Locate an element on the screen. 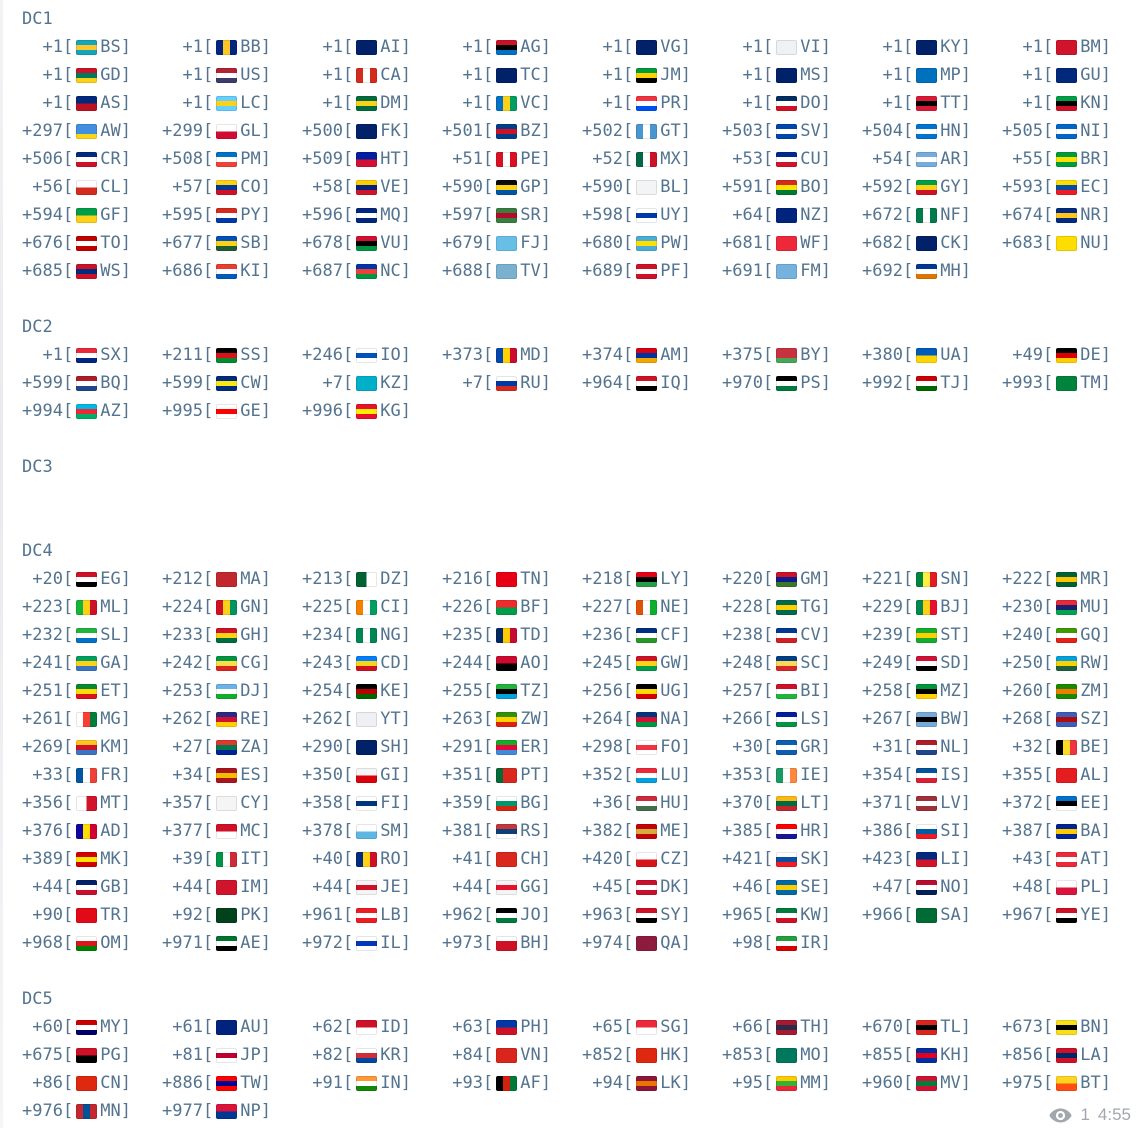  phone-code-entry: +352[LU] is located at coordinates (652, 775).